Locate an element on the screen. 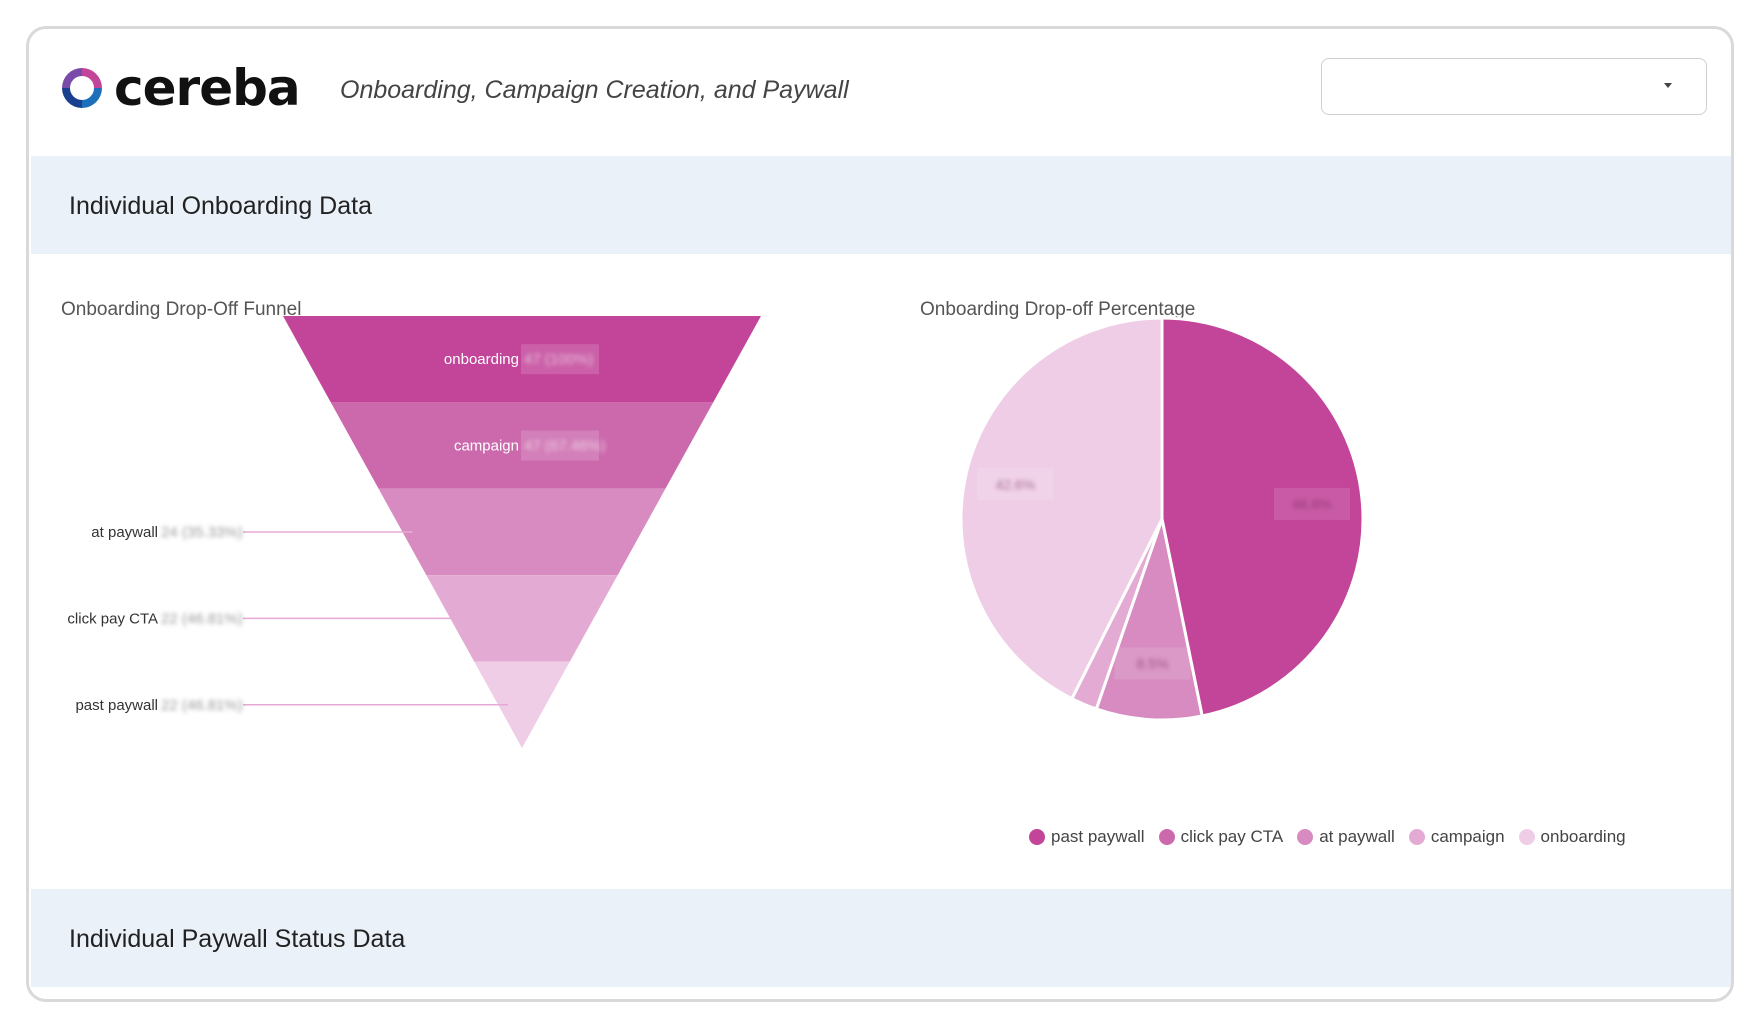  legend-label: past paywall is located at coordinates (1098, 836).